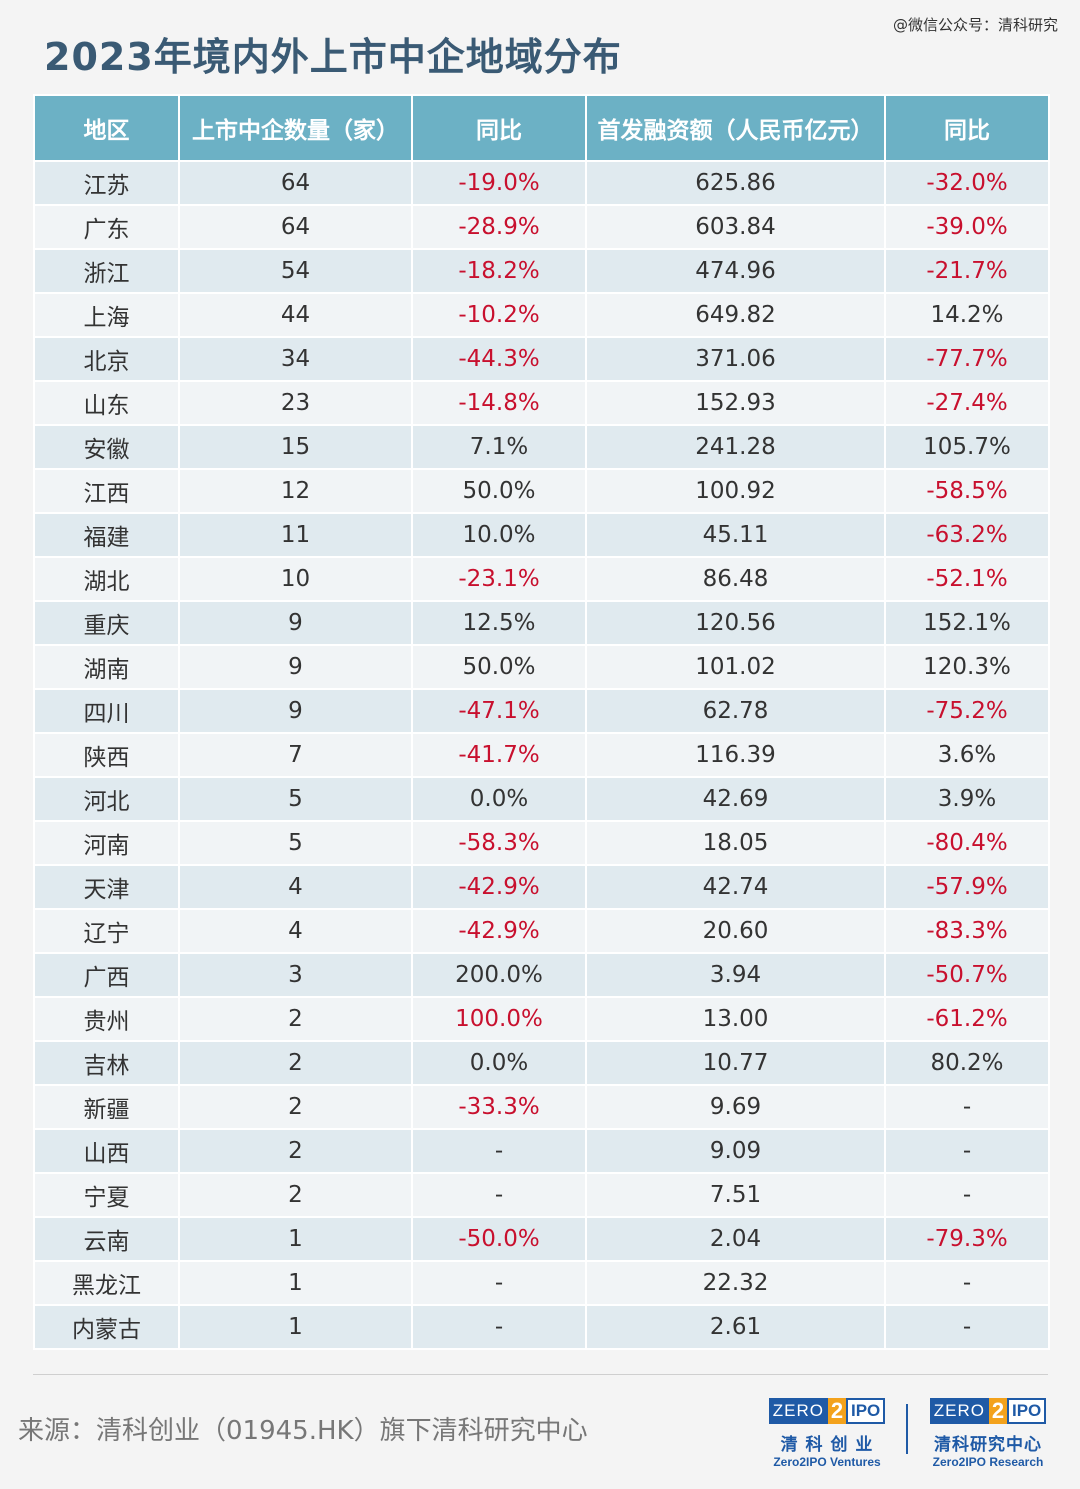  Describe the element at coordinates (295, 711) in the screenshot. I see `cell-count: 9` at that location.